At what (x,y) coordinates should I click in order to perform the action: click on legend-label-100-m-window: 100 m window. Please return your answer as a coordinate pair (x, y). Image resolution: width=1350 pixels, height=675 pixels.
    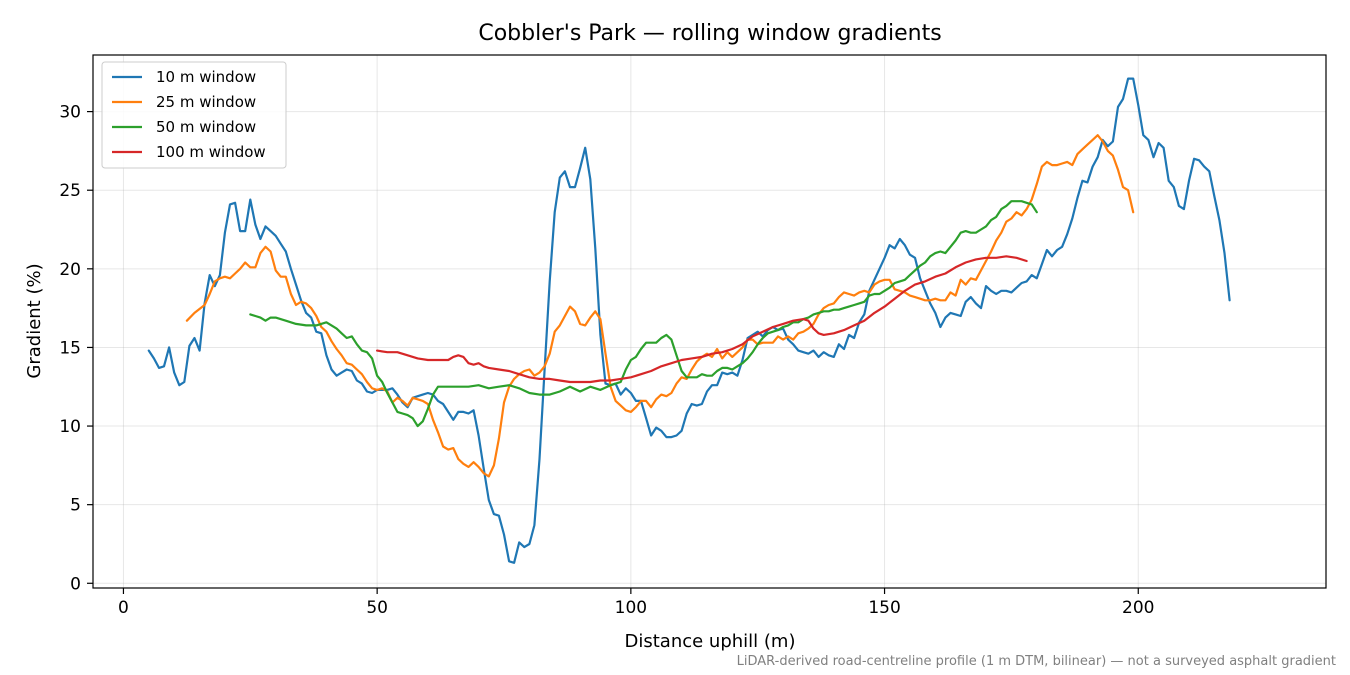
    Looking at the image, I should click on (211, 152).